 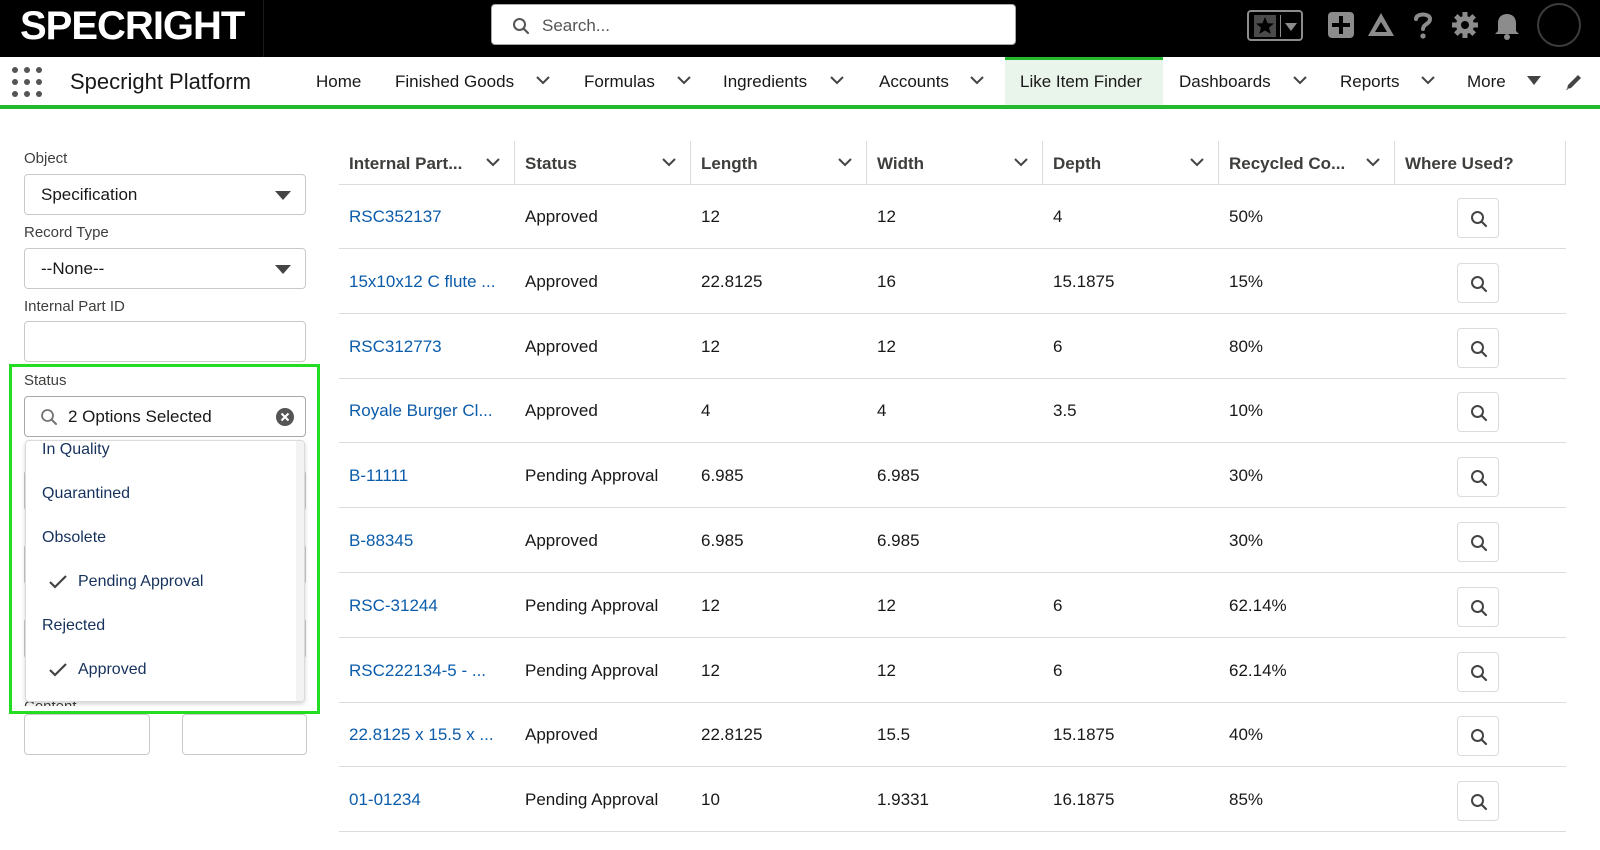 What do you see at coordinates (165, 268) in the screenshot?
I see `record-type-select: --None--` at bounding box center [165, 268].